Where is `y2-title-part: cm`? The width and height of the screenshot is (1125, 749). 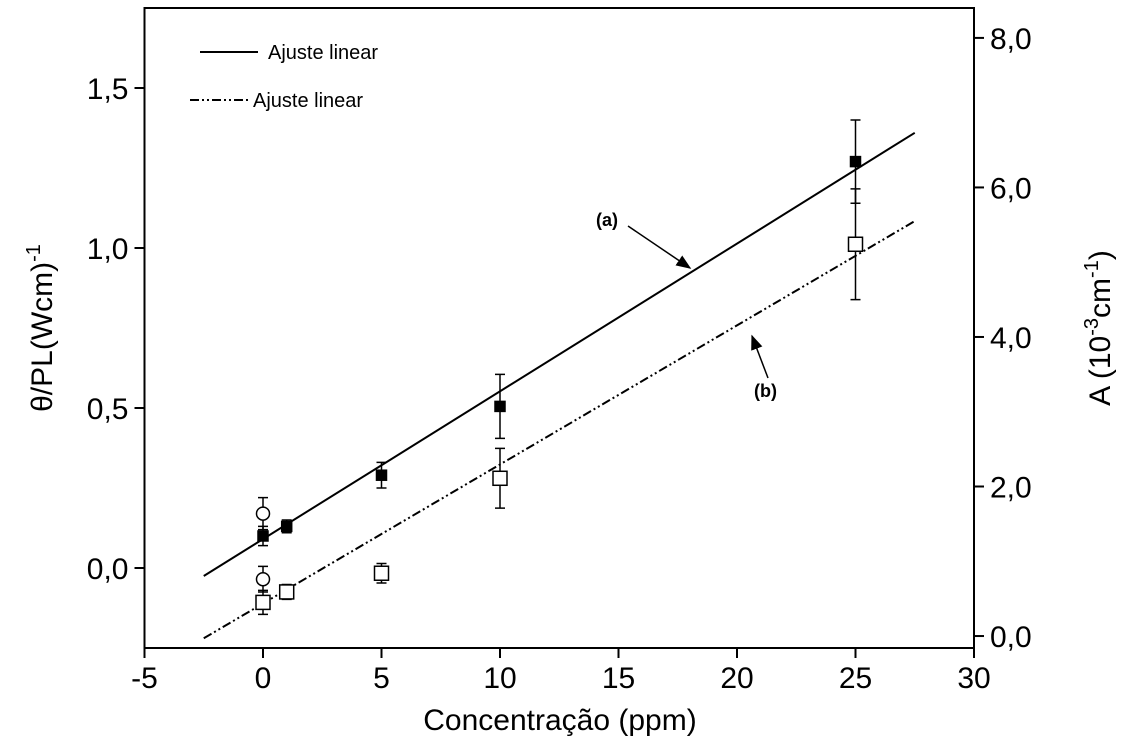
y2-title-part: cm is located at coordinates (1100, 298).